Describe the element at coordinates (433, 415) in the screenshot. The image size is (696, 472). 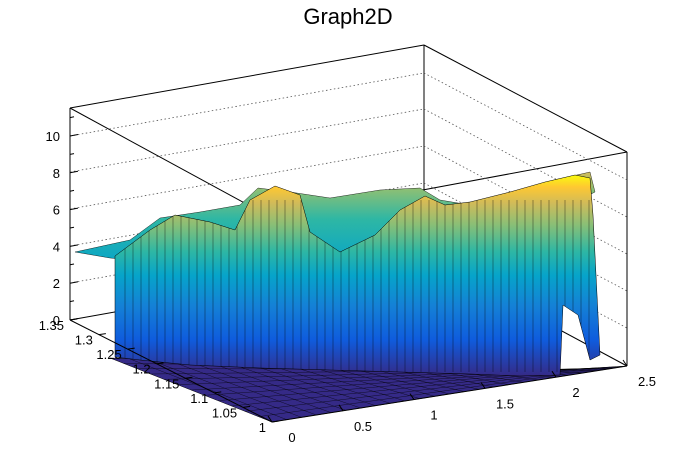
I see `x-tick-label: 1` at that location.